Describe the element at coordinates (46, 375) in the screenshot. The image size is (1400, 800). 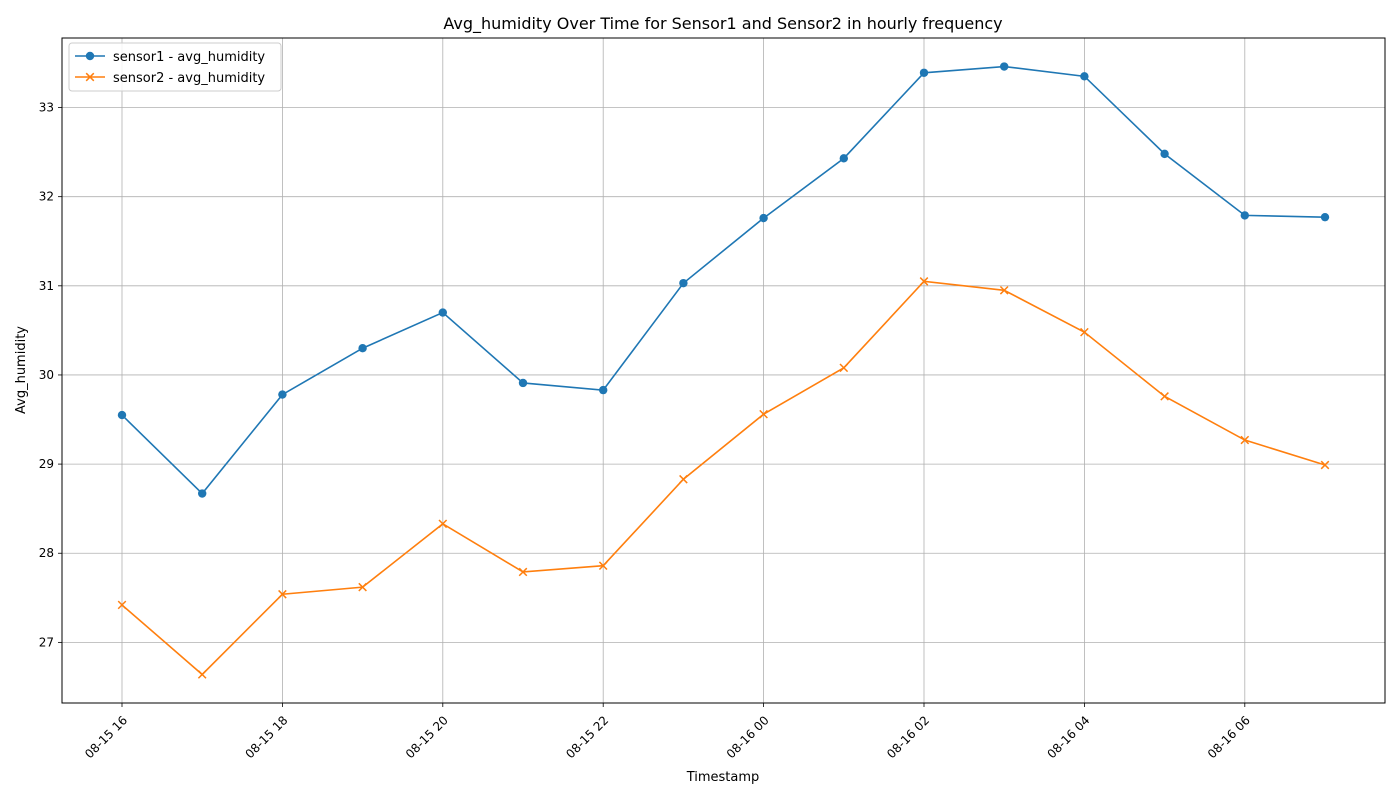
I see `y-tick-label: 30` at that location.